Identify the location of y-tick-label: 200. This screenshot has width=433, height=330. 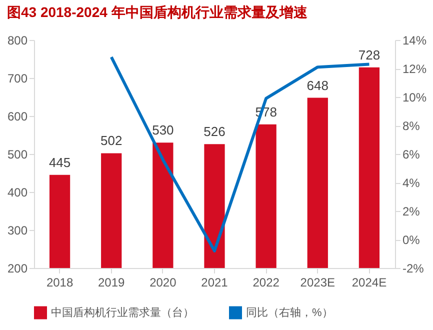
(17, 269).